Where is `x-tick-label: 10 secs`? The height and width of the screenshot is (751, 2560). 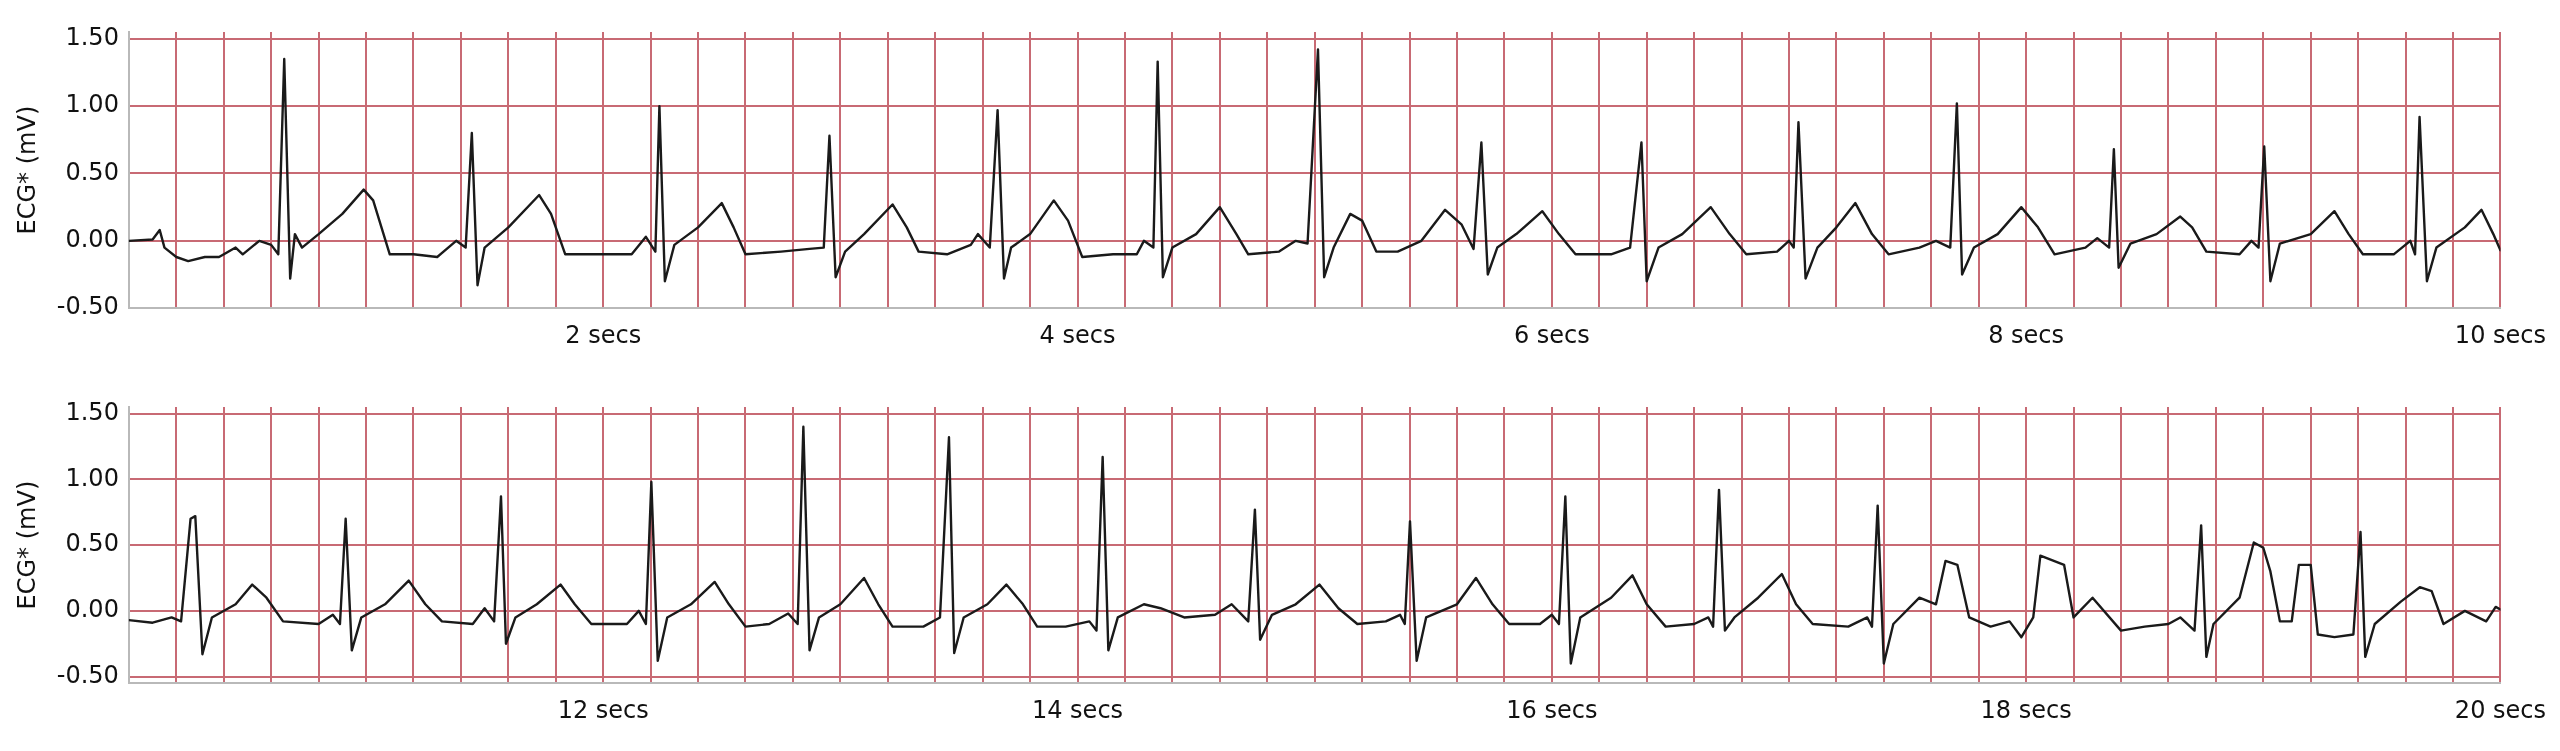 x-tick-label: 10 secs is located at coordinates (2500, 334).